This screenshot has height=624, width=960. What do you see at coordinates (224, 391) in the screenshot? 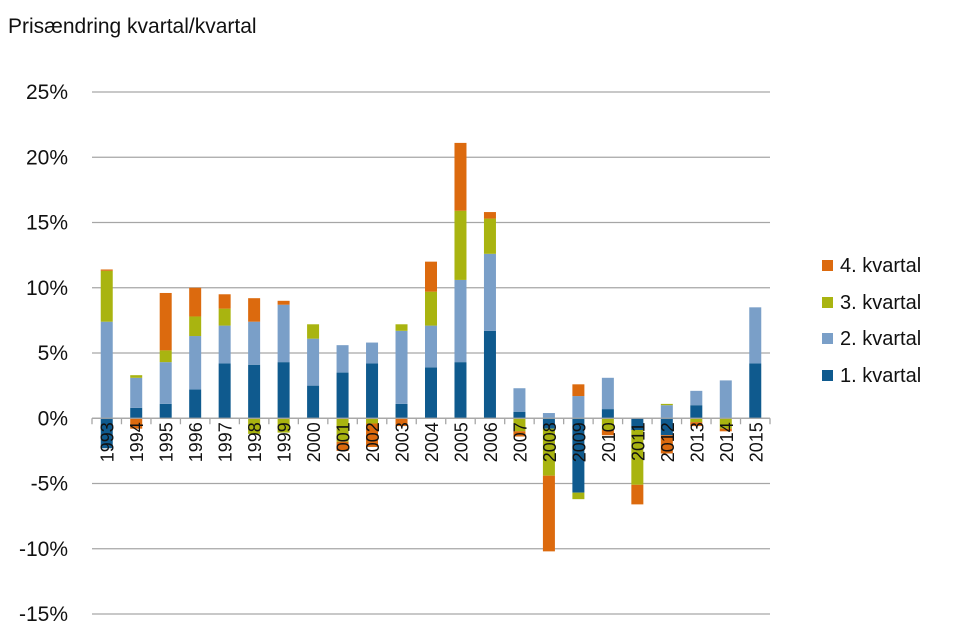
I see `bar-segment-1997-q1` at bounding box center [224, 391].